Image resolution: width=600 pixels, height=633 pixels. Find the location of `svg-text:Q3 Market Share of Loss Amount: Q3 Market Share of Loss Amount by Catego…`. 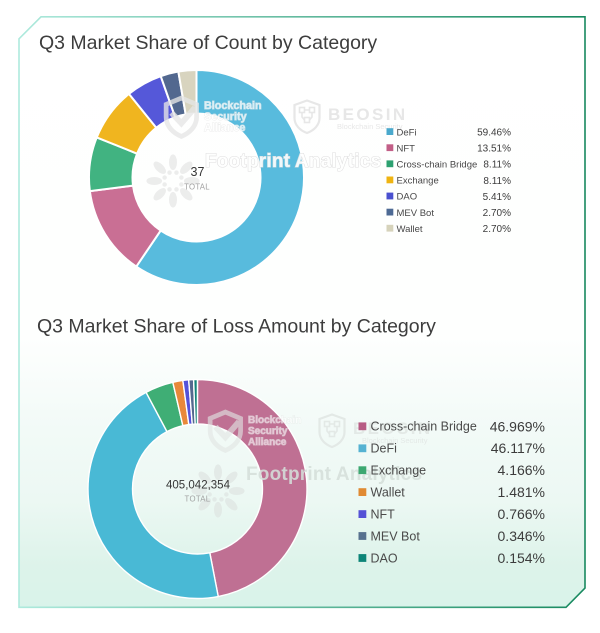

svg-text:Q3 Market Share of Loss Amount: Q3 Market Share of Loss Amount by Catego… is located at coordinates (236, 327).